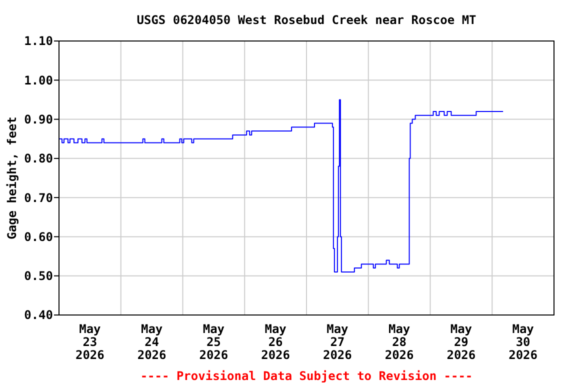 The height and width of the screenshot is (384, 576). Describe the element at coordinates (38, 41) in the screenshot. I see `y-tick-label: 1.10` at that location.